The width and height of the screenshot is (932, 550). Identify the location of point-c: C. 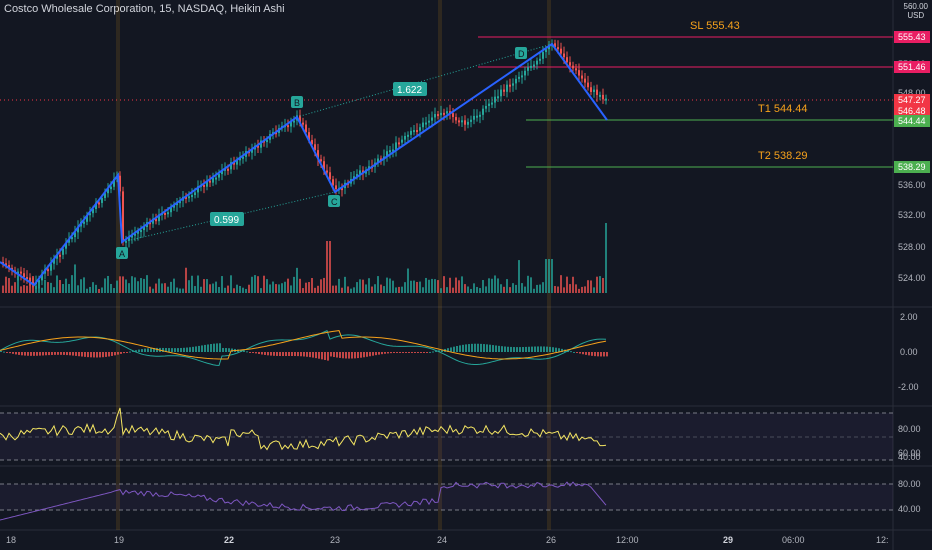
(334, 201).